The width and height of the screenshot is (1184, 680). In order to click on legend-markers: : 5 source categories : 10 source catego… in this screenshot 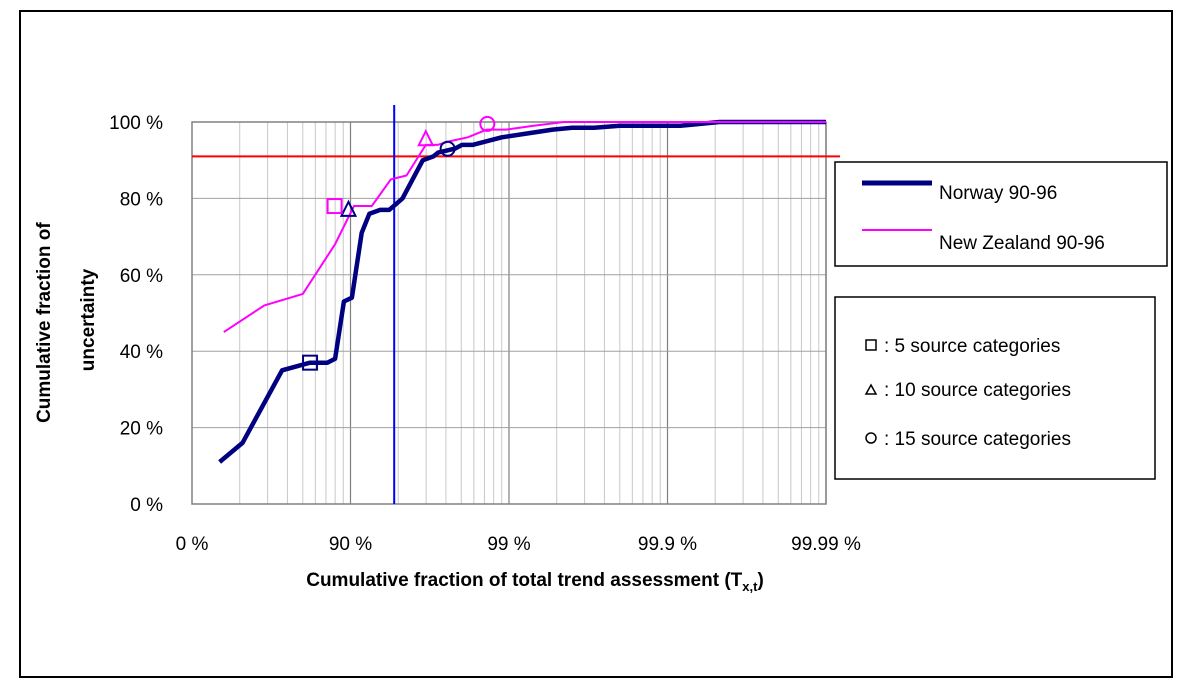, I will do `click(995, 388)`.